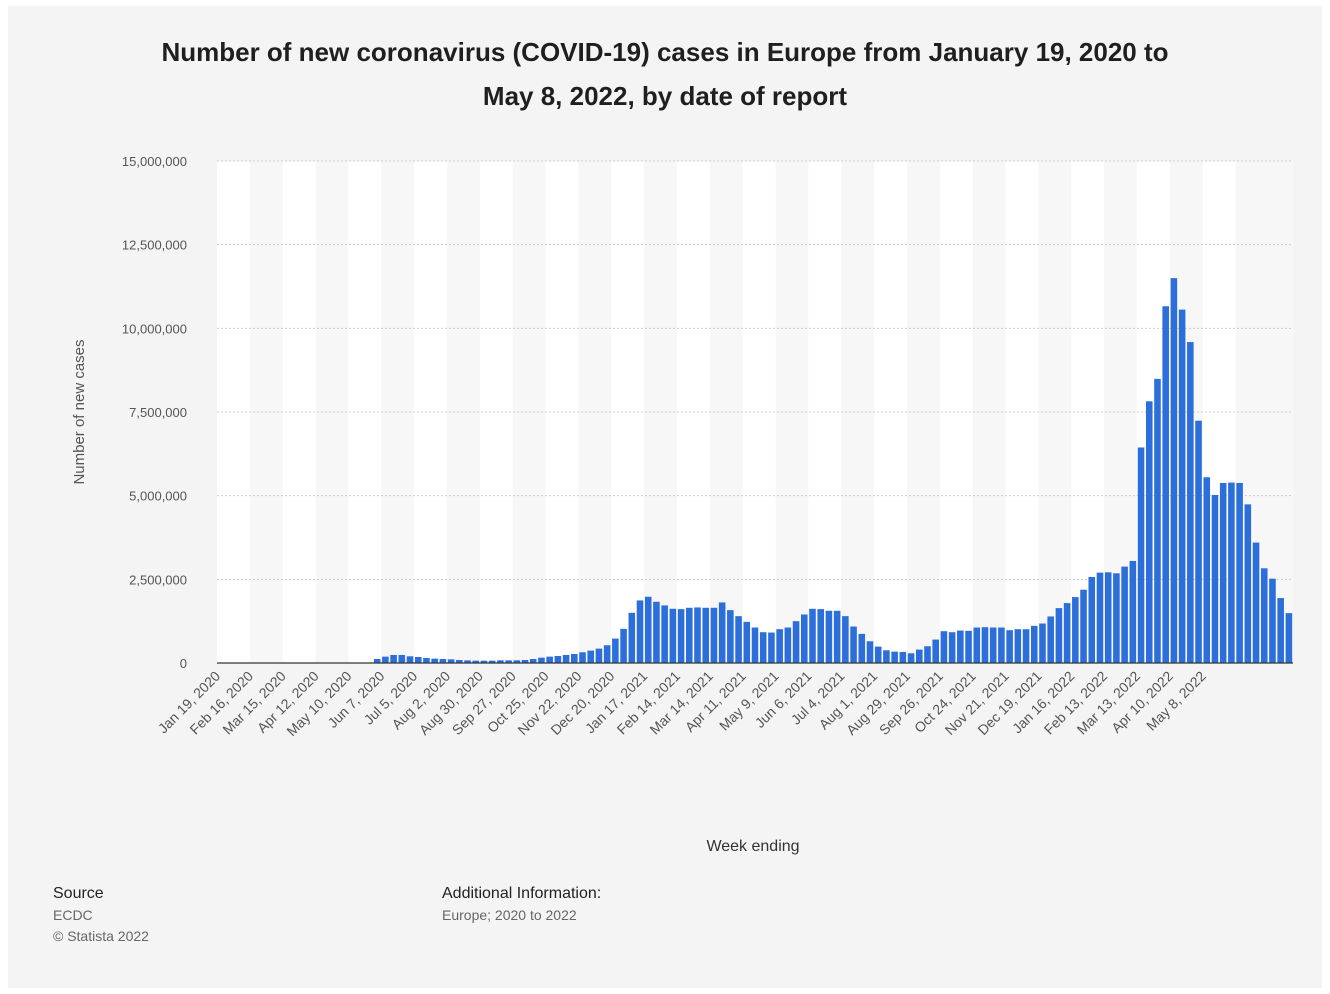 The width and height of the screenshot is (1330, 994). Describe the element at coordinates (158, 579) in the screenshot. I see `y-tick-label: 2,500,000` at that location.